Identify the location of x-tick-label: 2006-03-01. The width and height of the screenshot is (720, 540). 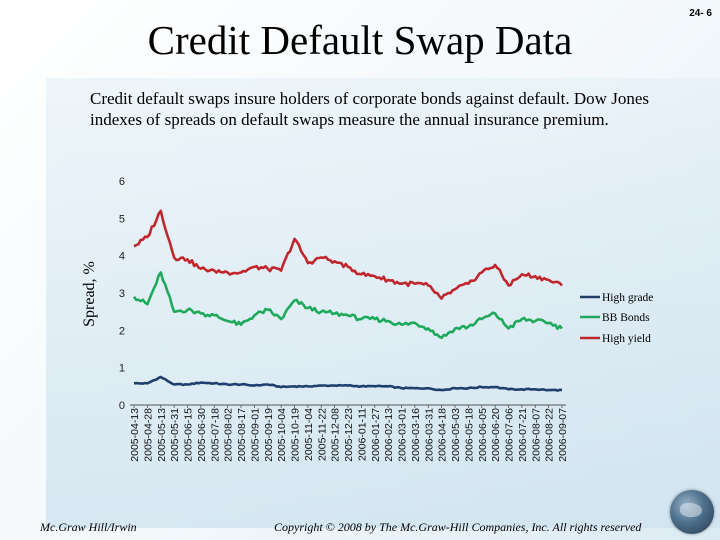
(403, 435).